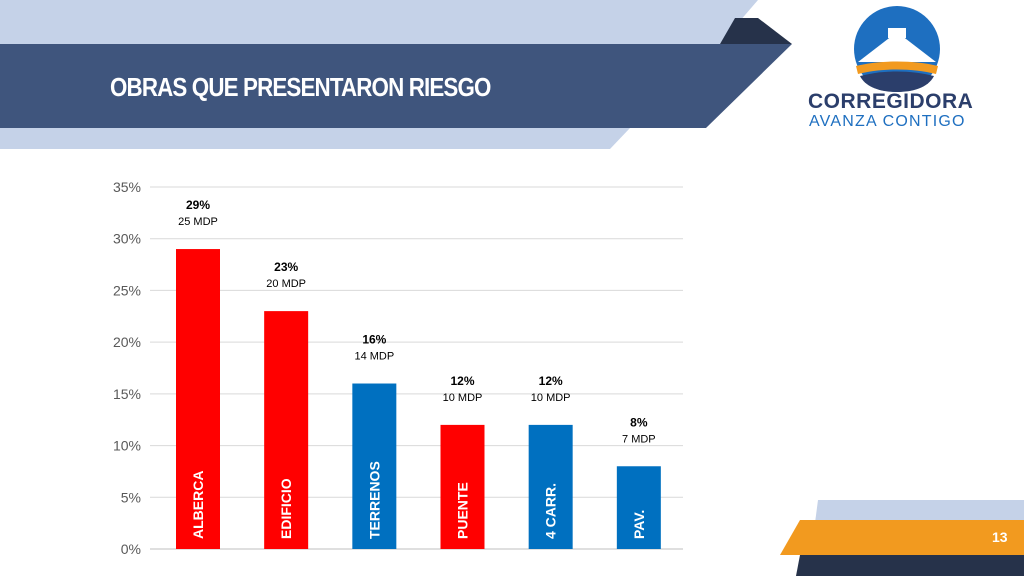  Describe the element at coordinates (379, 22) in the screenshot. I see `light-top-band` at that location.